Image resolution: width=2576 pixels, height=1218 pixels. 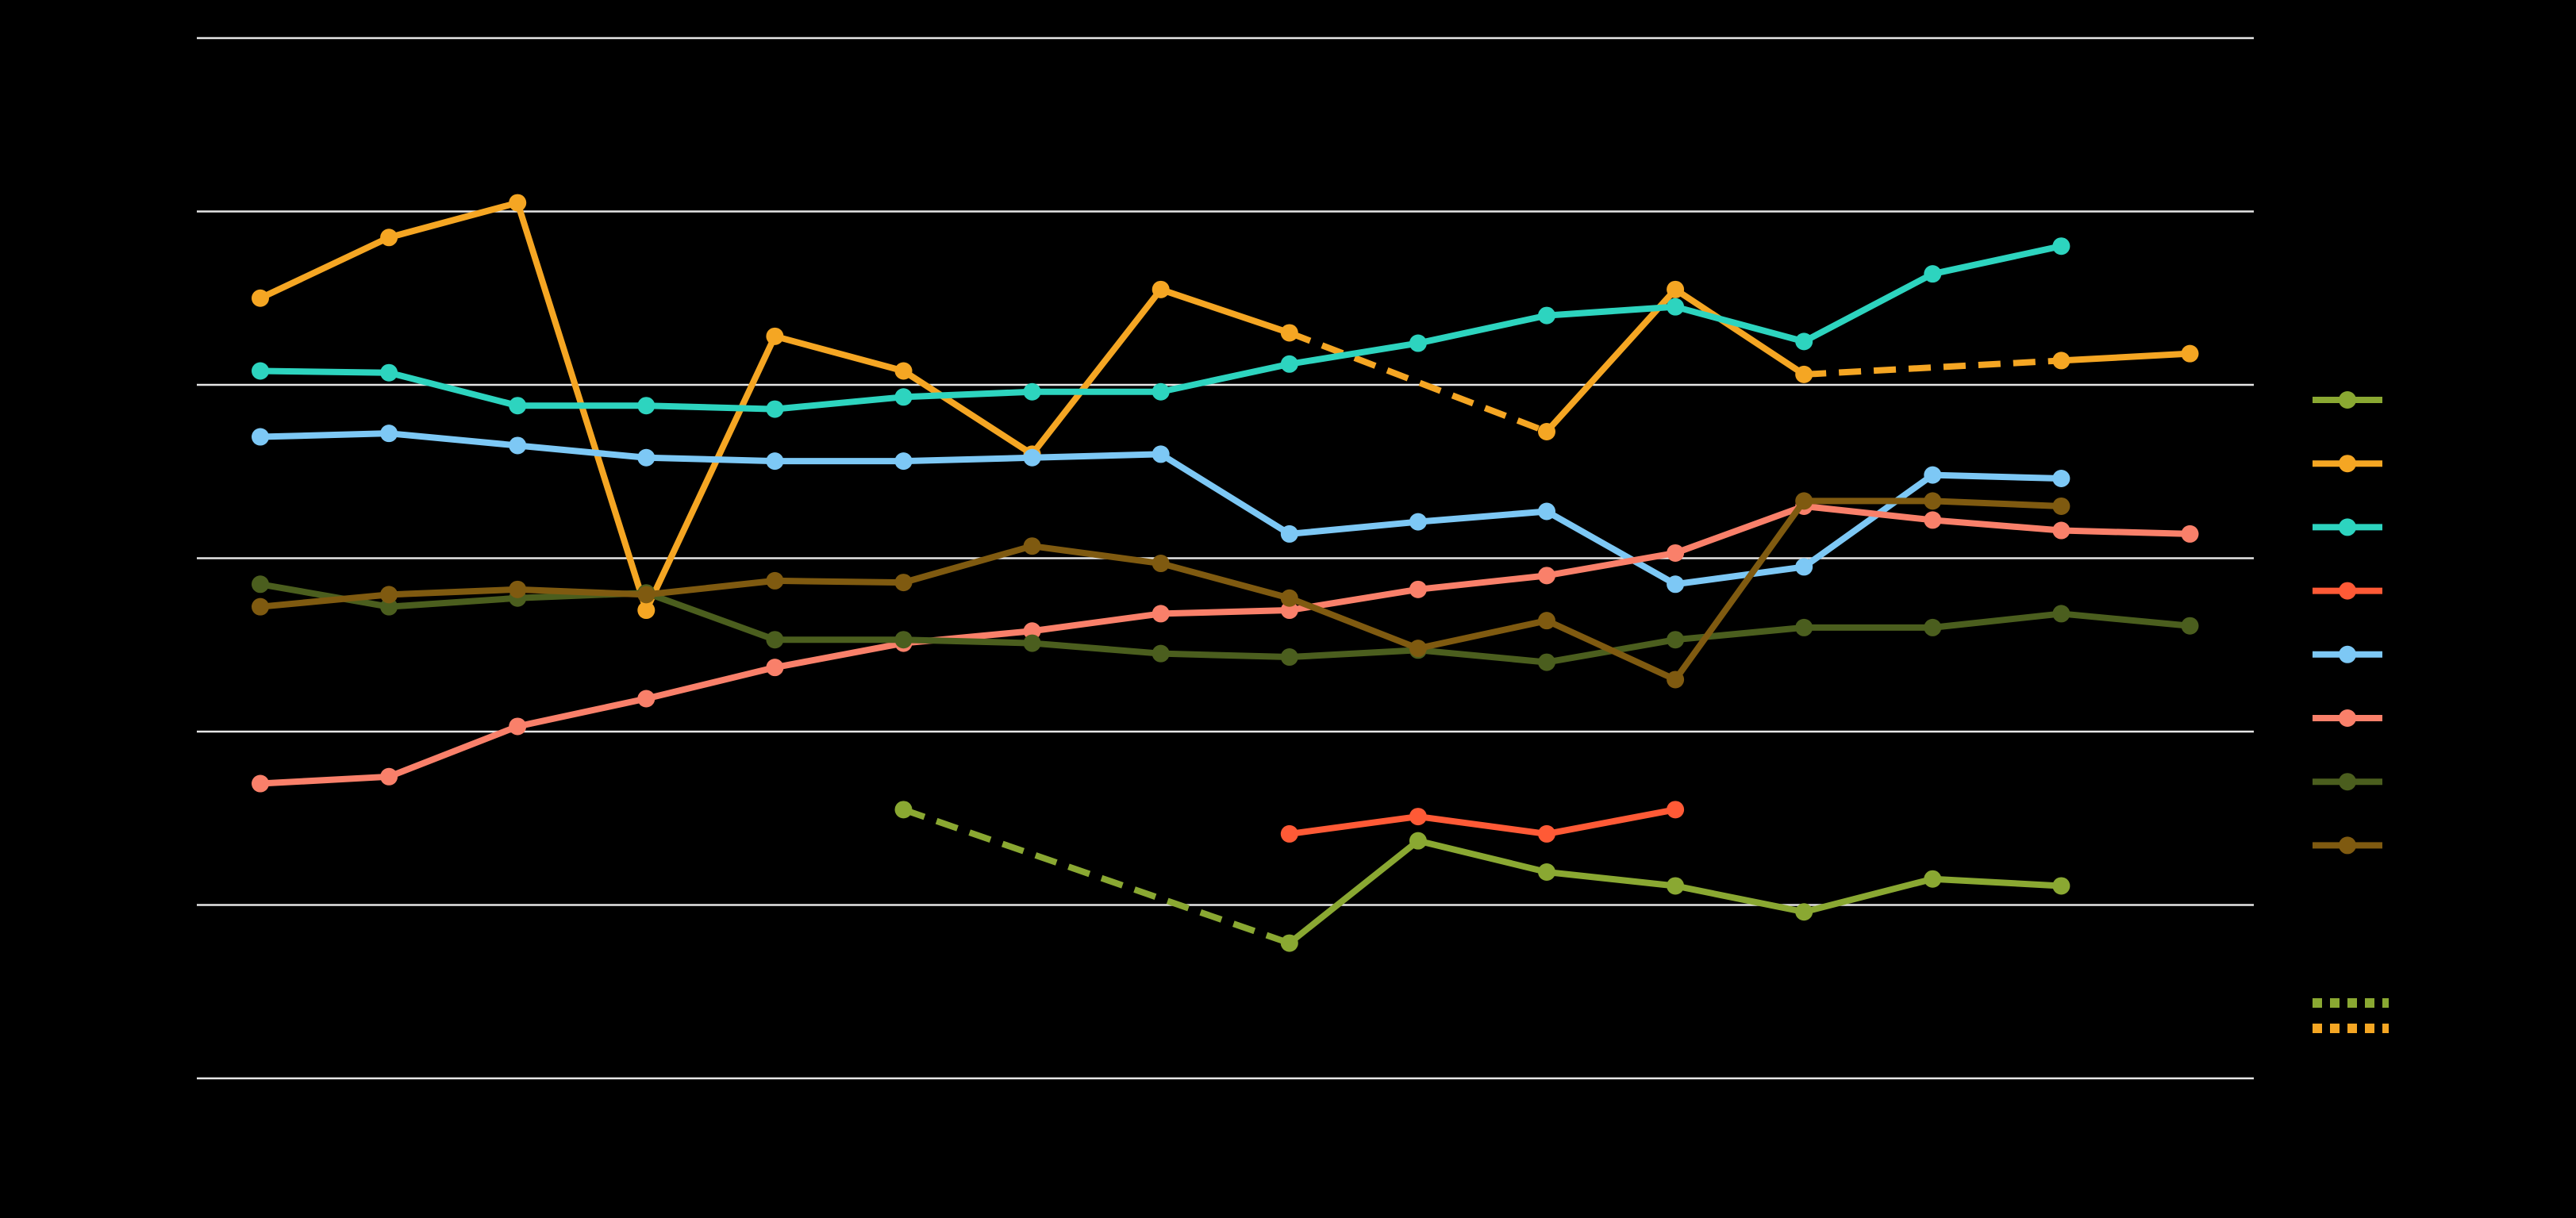 I want to click on legend, so click(x=2351, y=712).